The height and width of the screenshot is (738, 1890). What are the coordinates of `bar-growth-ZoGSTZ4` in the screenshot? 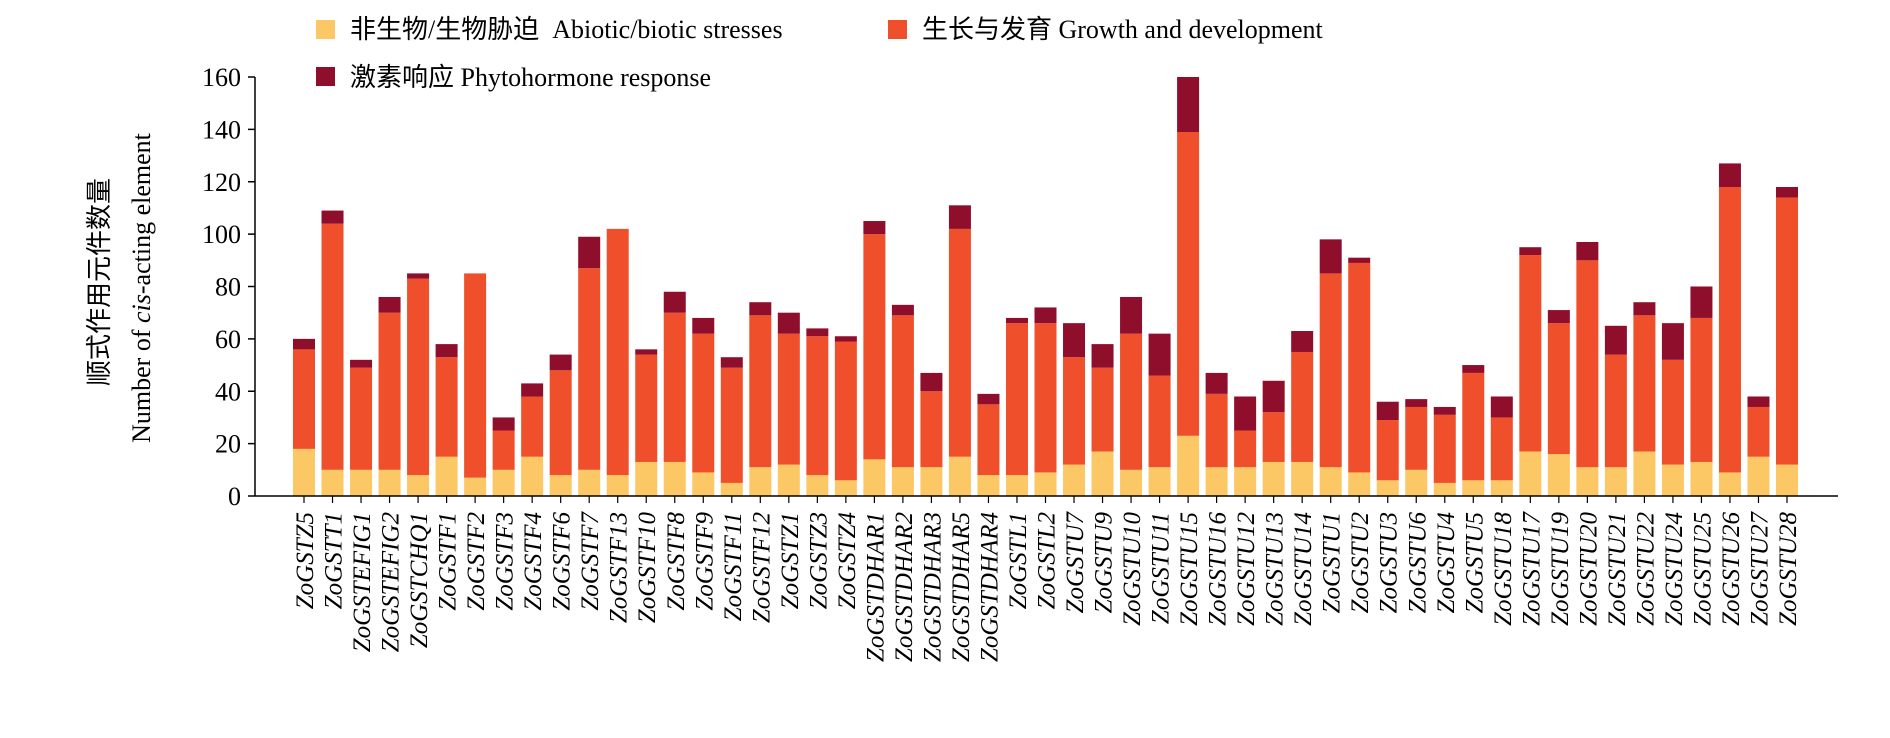 It's located at (845, 411).